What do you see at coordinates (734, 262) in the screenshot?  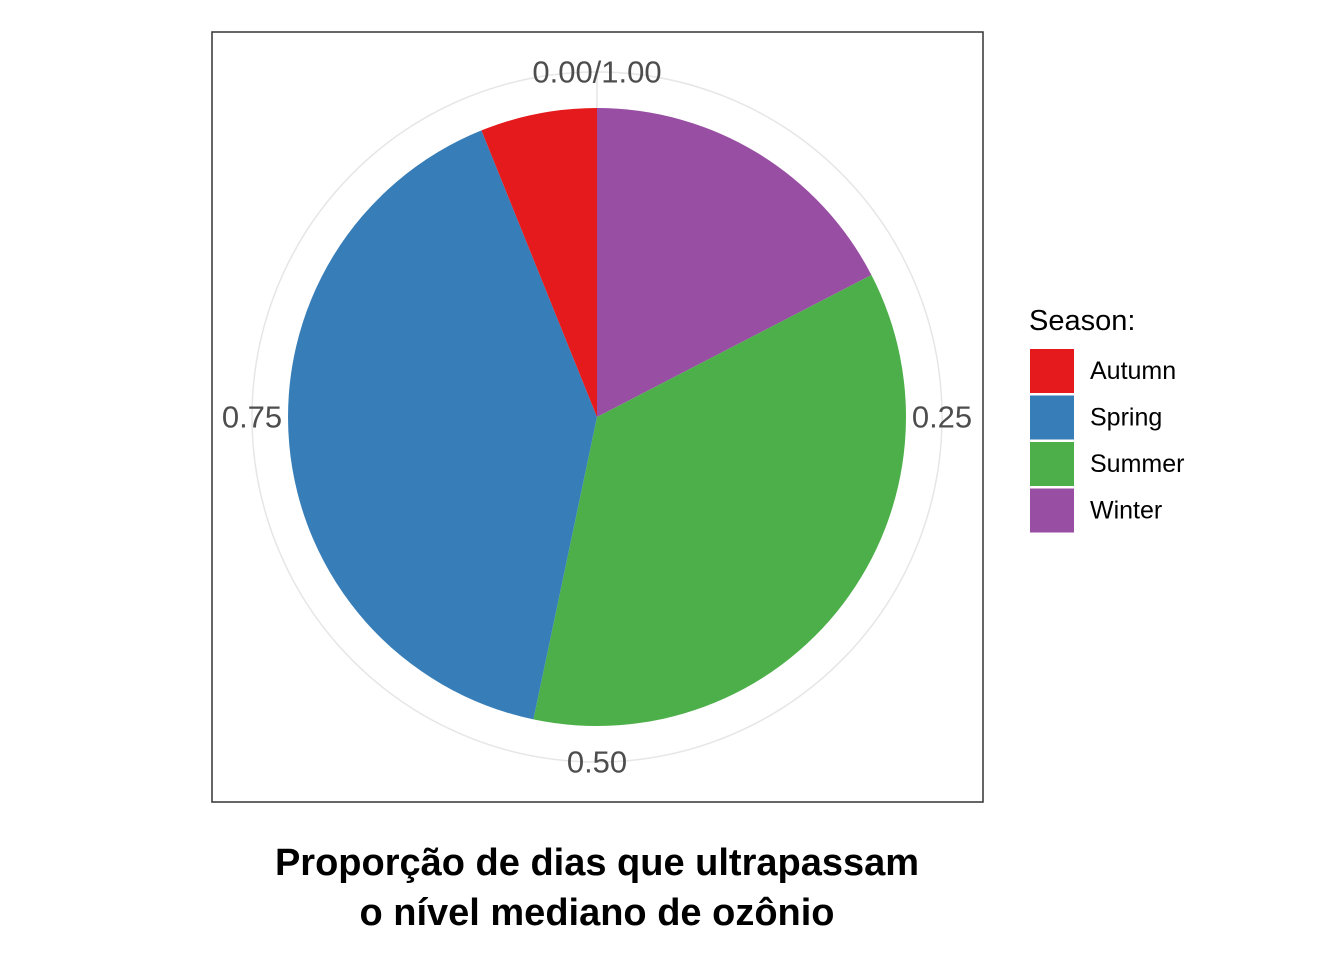 I see `pie-slice-winter` at bounding box center [734, 262].